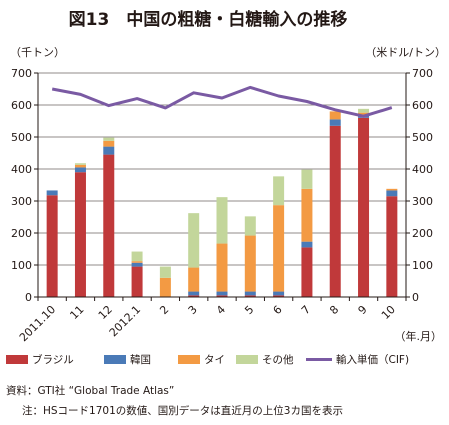 The width and height of the screenshot is (449, 425). I want to click on x-tick-label: 2011.10, so click(37, 323).